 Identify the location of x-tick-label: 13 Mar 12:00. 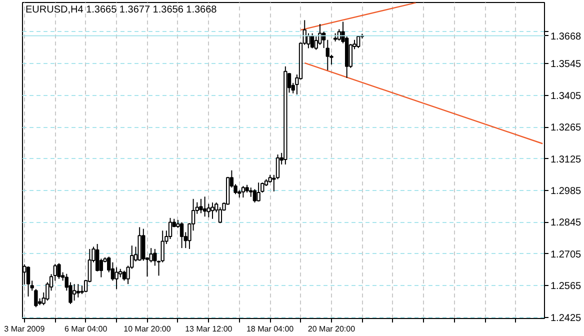
(209, 329).